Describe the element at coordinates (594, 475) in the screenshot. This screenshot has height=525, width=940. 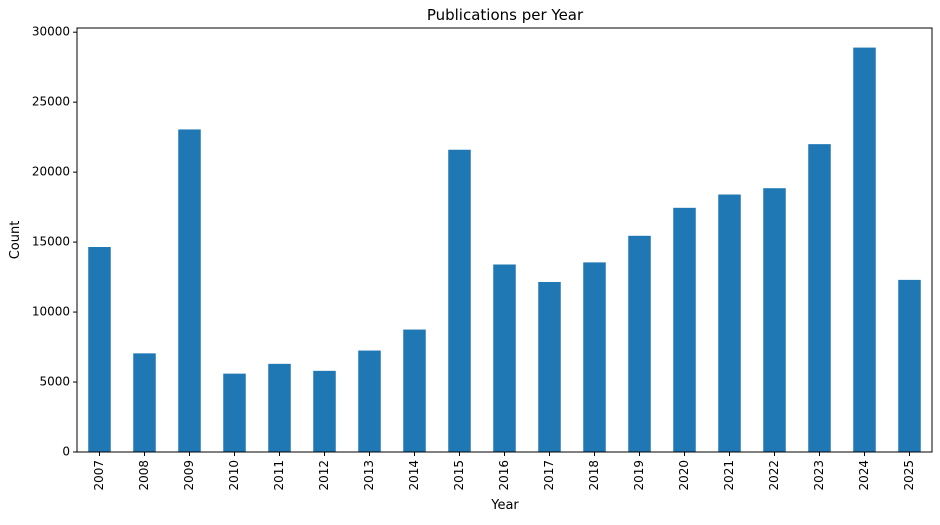
I see `x-tick-label-2018: 2018` at that location.